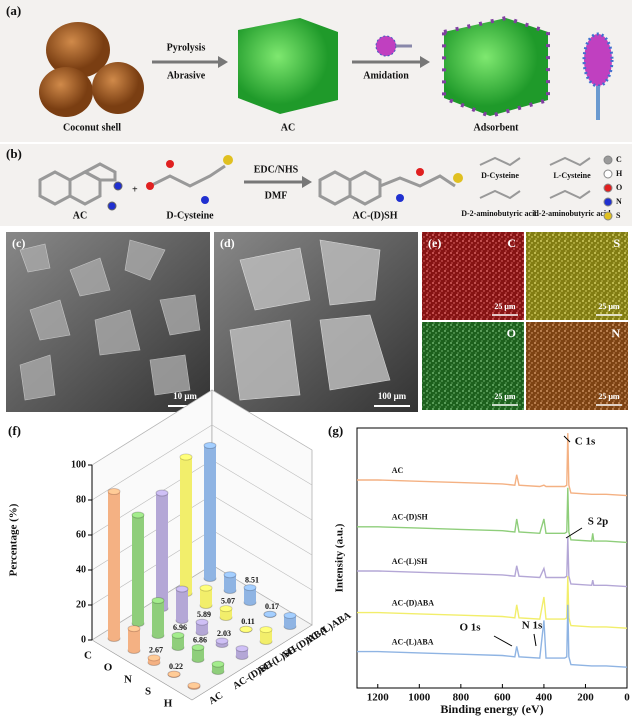  What do you see at coordinates (14, 430) in the screenshot?
I see `panel-label: (f)` at bounding box center [14, 430].